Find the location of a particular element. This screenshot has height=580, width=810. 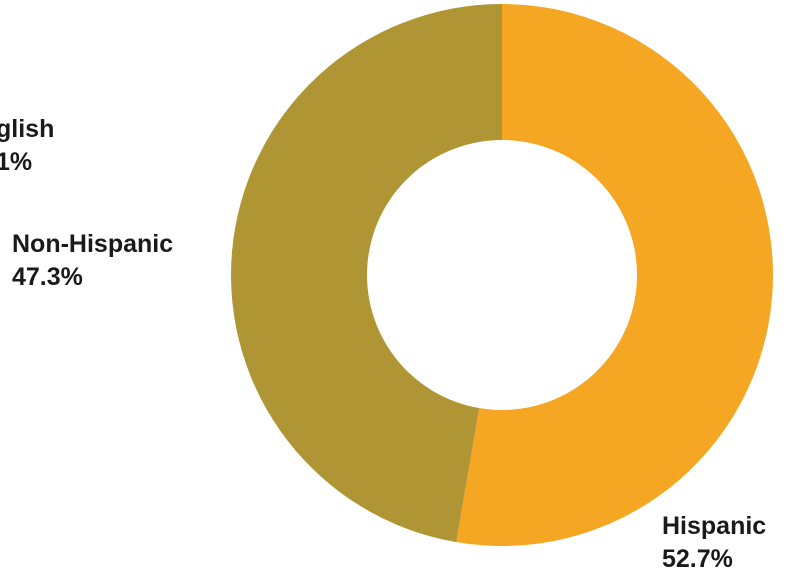

partial-label-value: 1% is located at coordinates (16, 162).